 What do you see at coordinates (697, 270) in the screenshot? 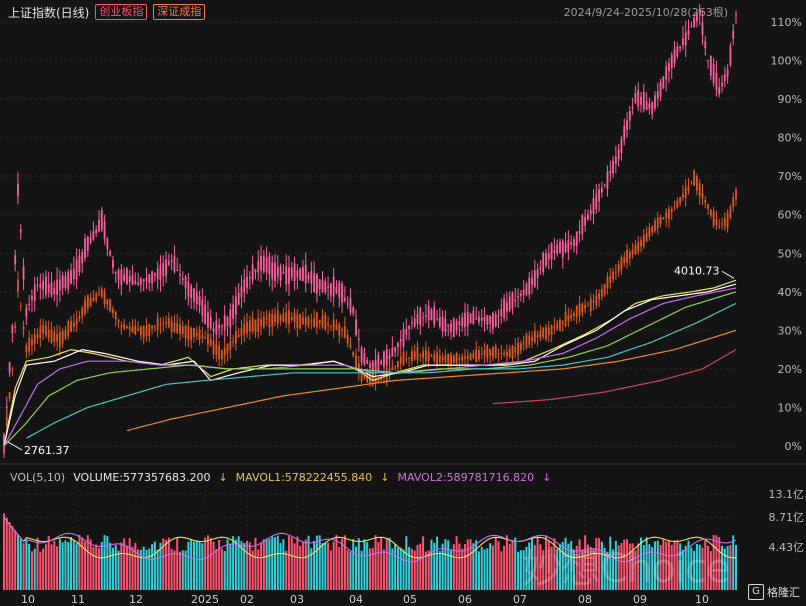
I see `price-annotation: 4010.73` at bounding box center [697, 270].